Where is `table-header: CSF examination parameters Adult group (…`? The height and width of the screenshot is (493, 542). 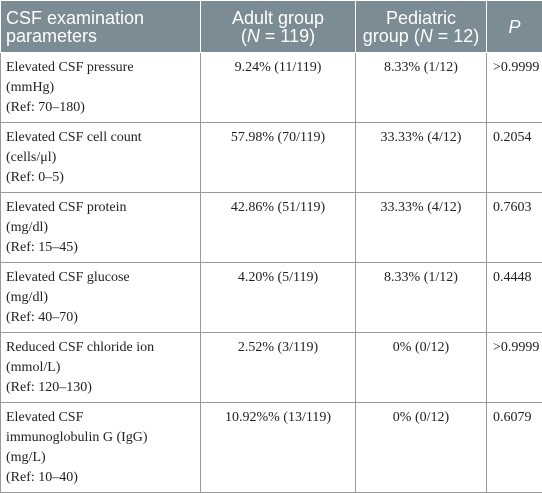
table-header: CSF examination parameters Adult group (… is located at coordinates (271, 27).